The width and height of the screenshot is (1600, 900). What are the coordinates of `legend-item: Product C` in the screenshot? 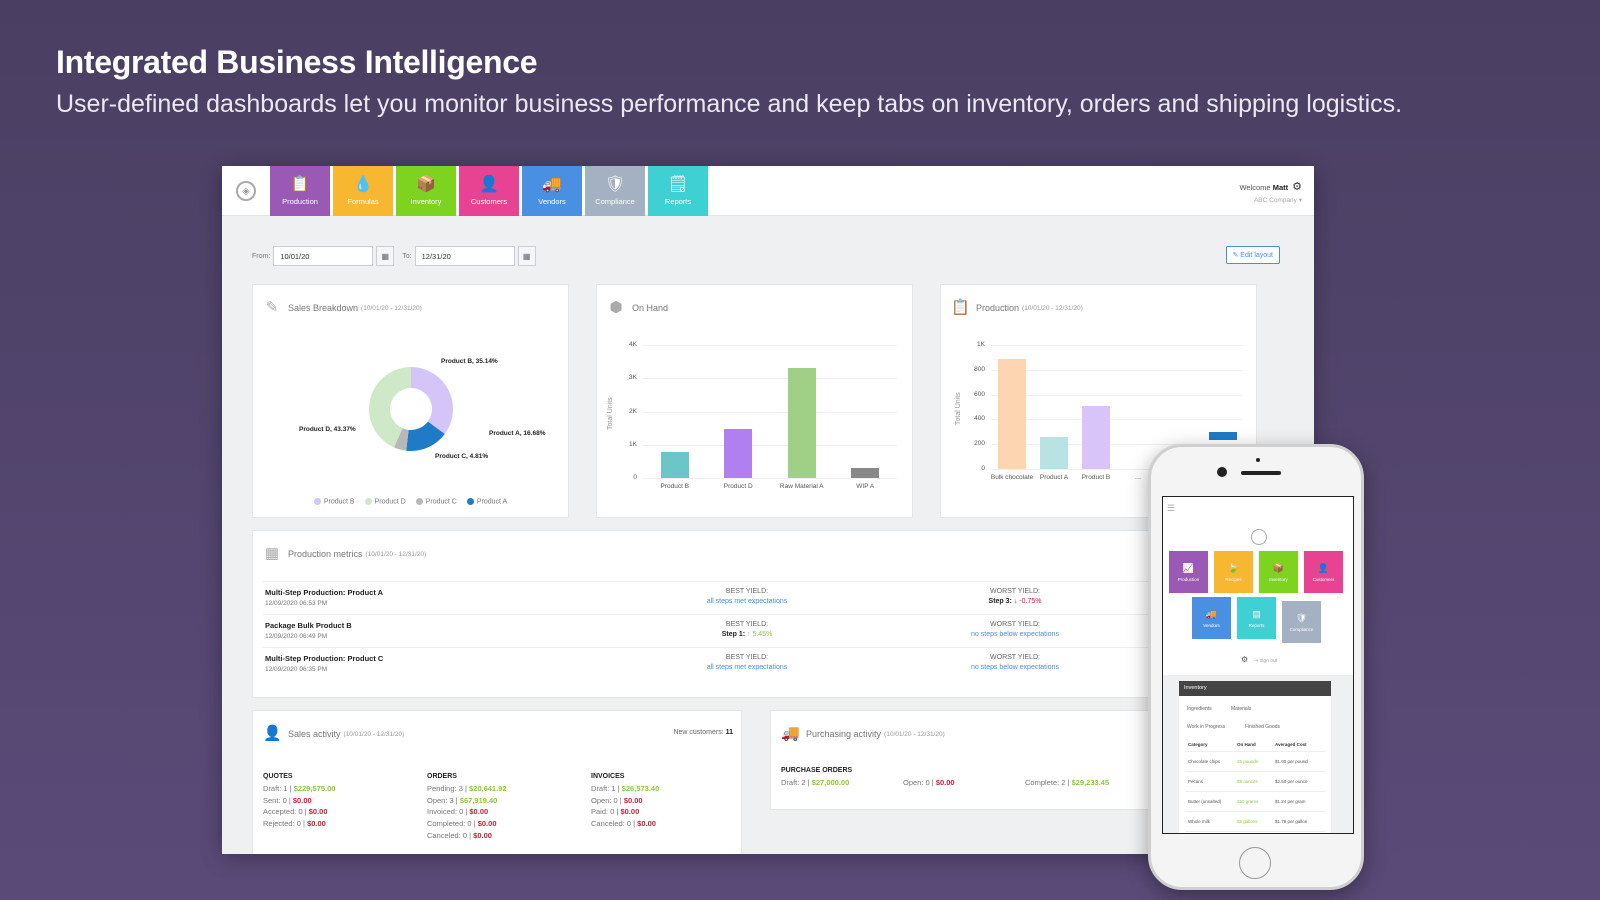 It's located at (436, 501).